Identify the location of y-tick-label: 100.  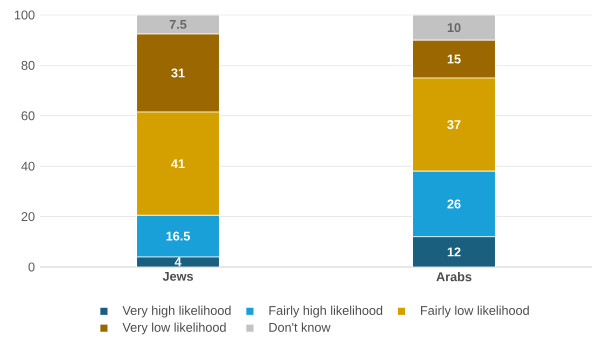
(24, 15).